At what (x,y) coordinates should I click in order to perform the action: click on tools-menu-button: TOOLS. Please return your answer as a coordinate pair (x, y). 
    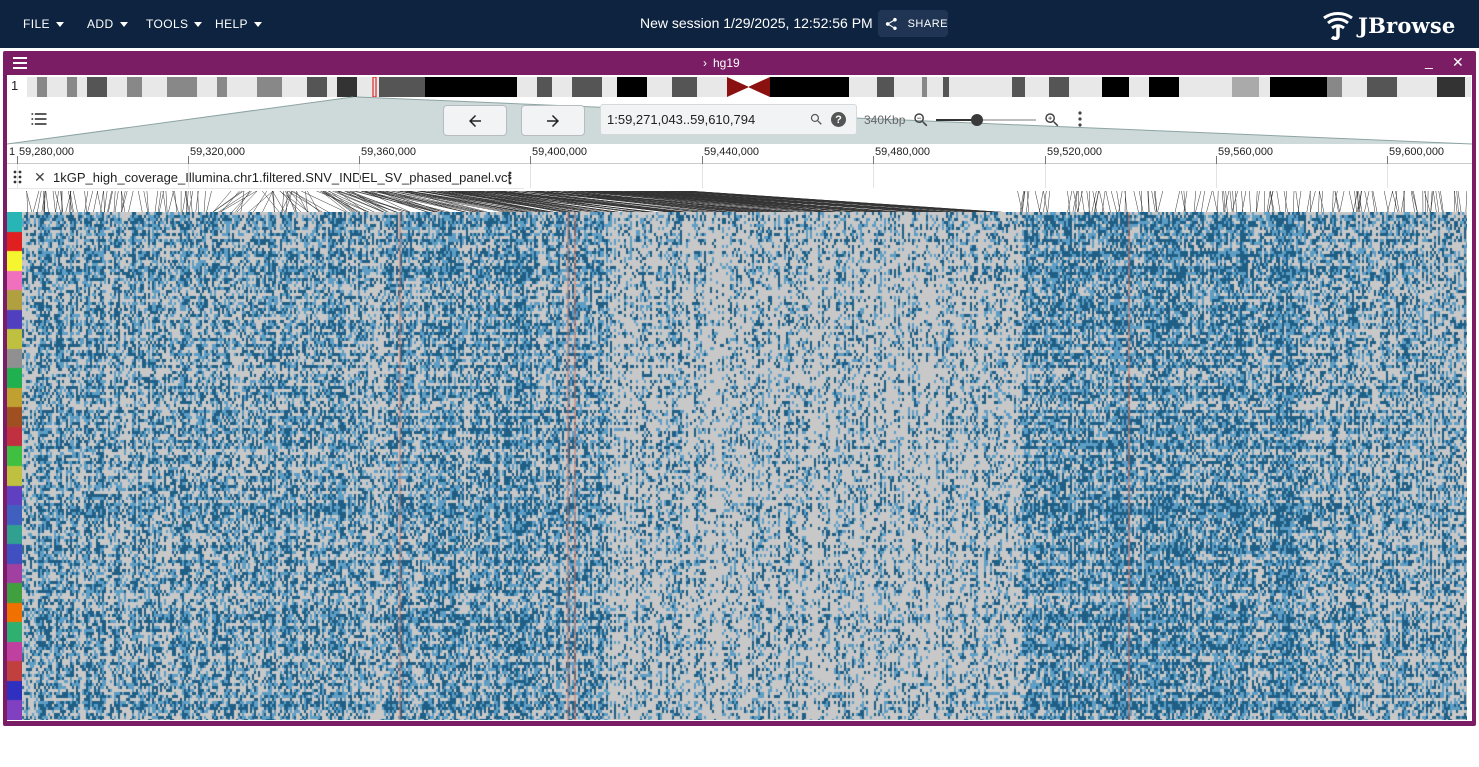
    Looking at the image, I should click on (174, 24).